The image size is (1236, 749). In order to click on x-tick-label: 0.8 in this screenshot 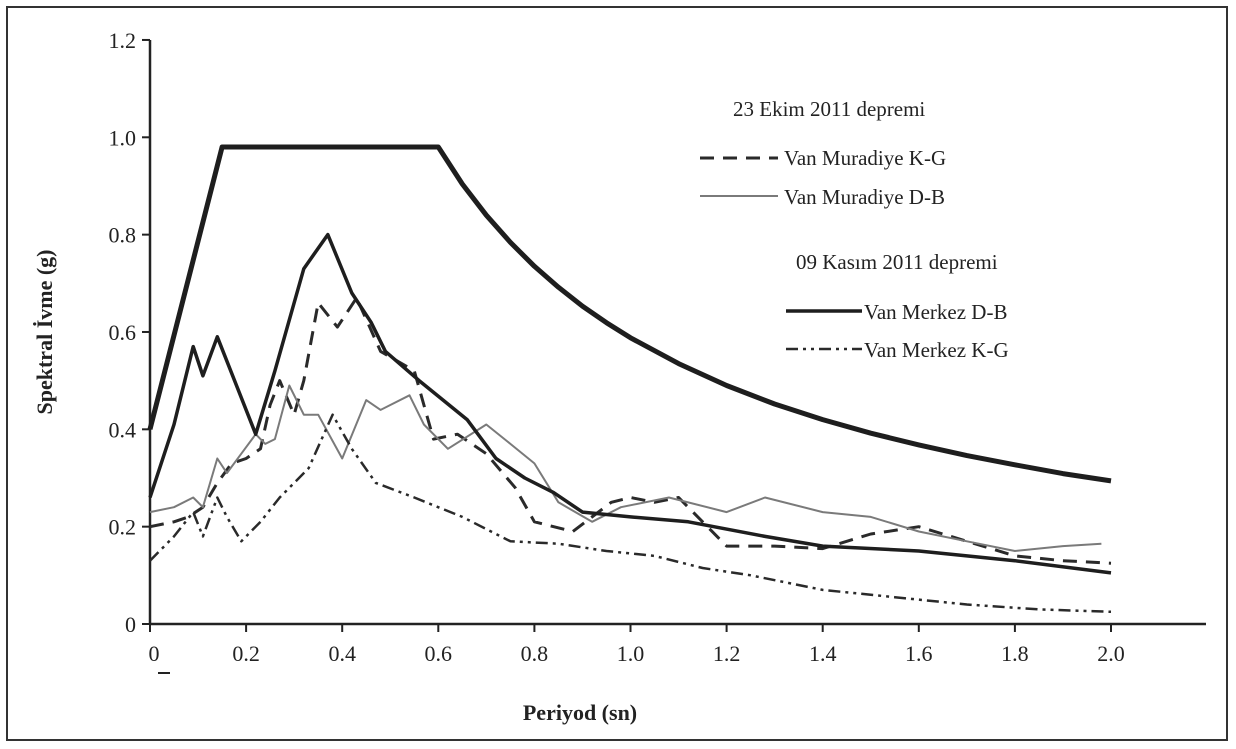, I will do `click(535, 653)`.